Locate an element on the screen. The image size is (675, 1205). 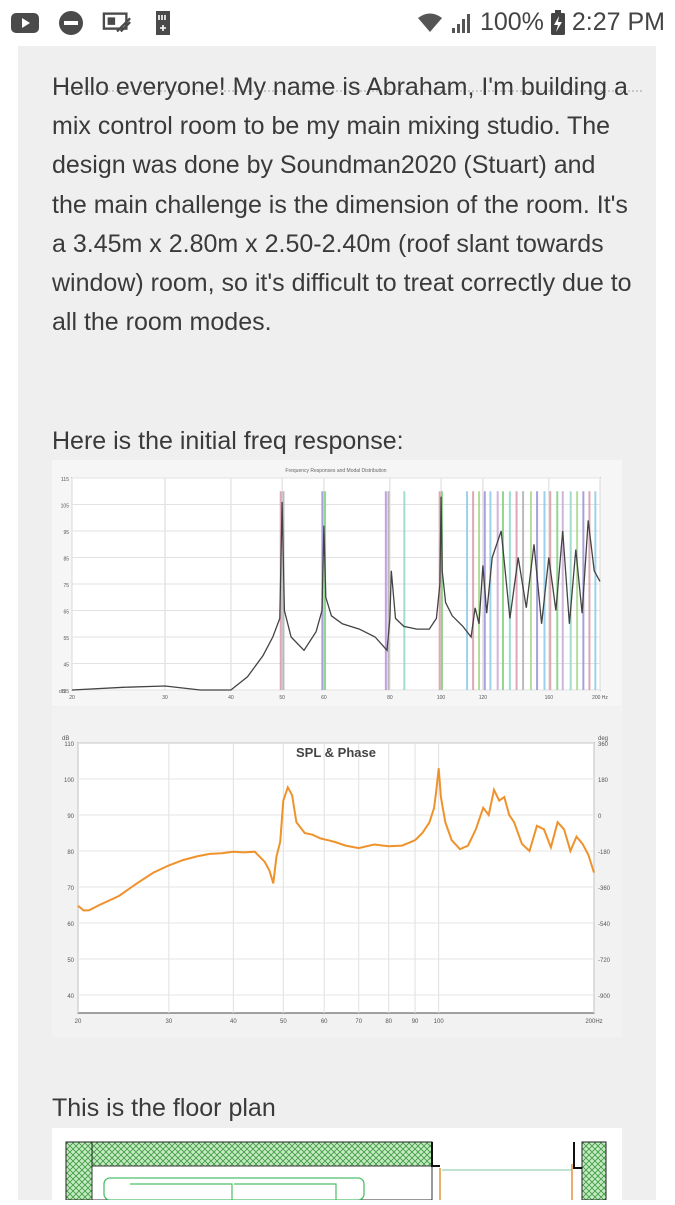
y2-tick-label: 360 is located at coordinates (603, 745).